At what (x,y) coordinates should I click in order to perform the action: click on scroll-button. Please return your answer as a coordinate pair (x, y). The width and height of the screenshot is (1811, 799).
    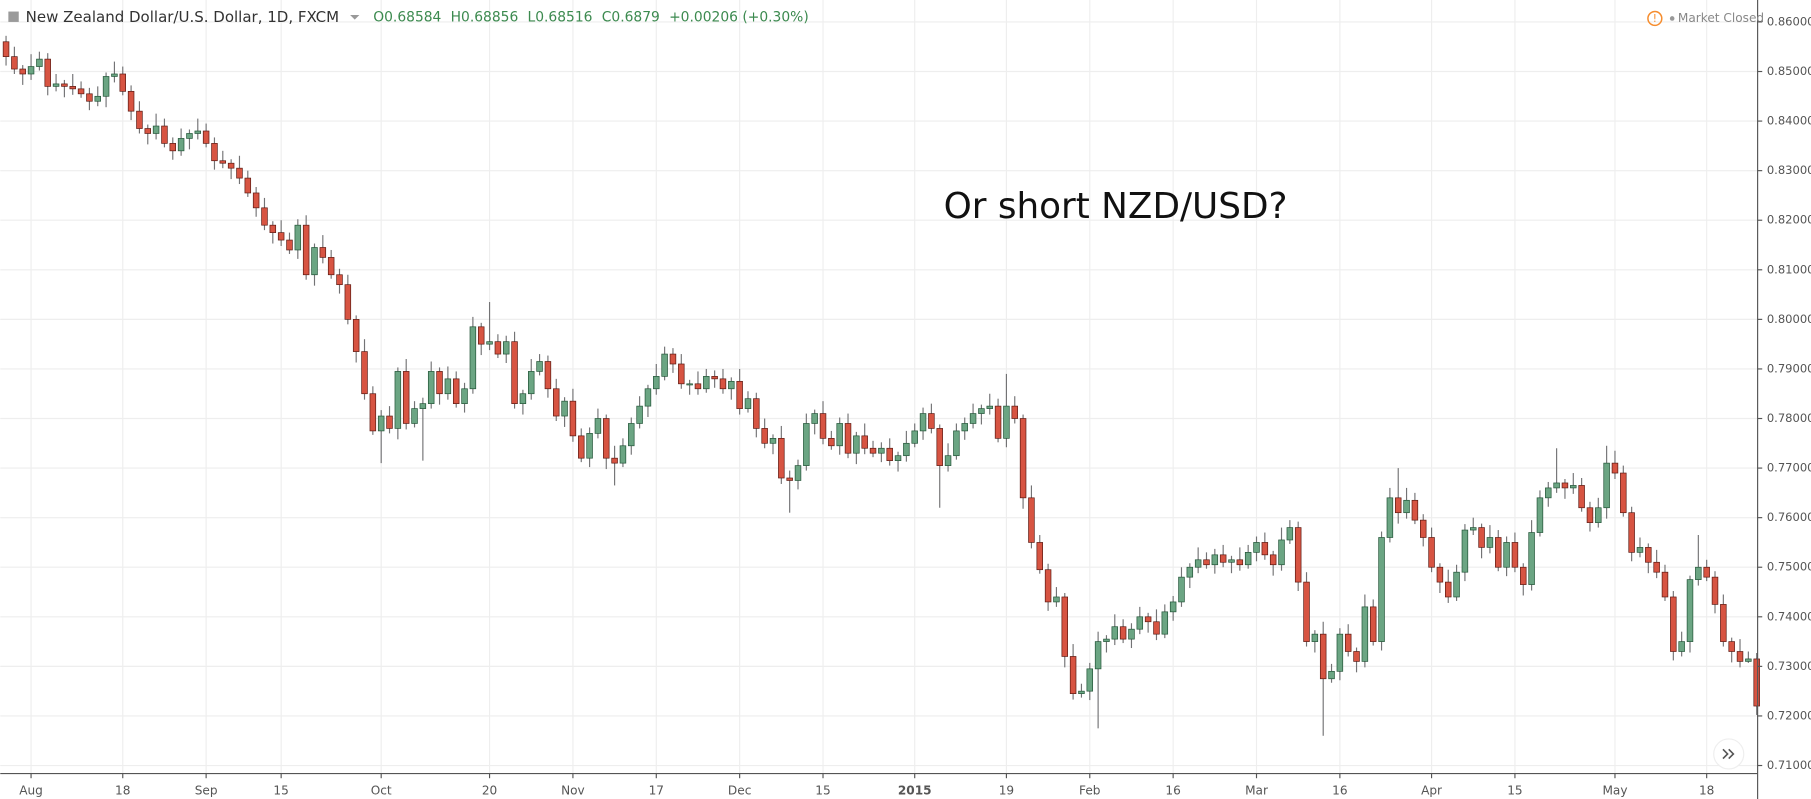
    Looking at the image, I should click on (1729, 754).